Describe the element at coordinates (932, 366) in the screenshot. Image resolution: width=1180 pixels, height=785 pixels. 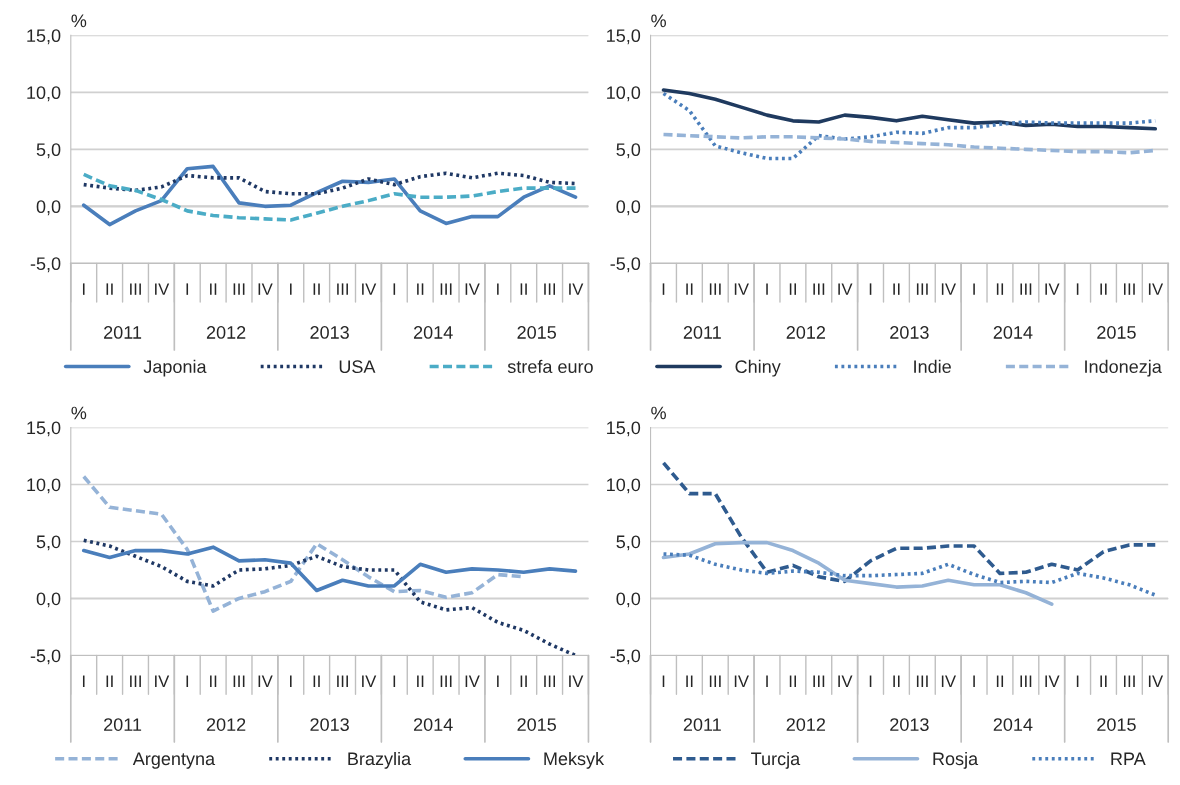
I see `legend-label: Indie` at that location.